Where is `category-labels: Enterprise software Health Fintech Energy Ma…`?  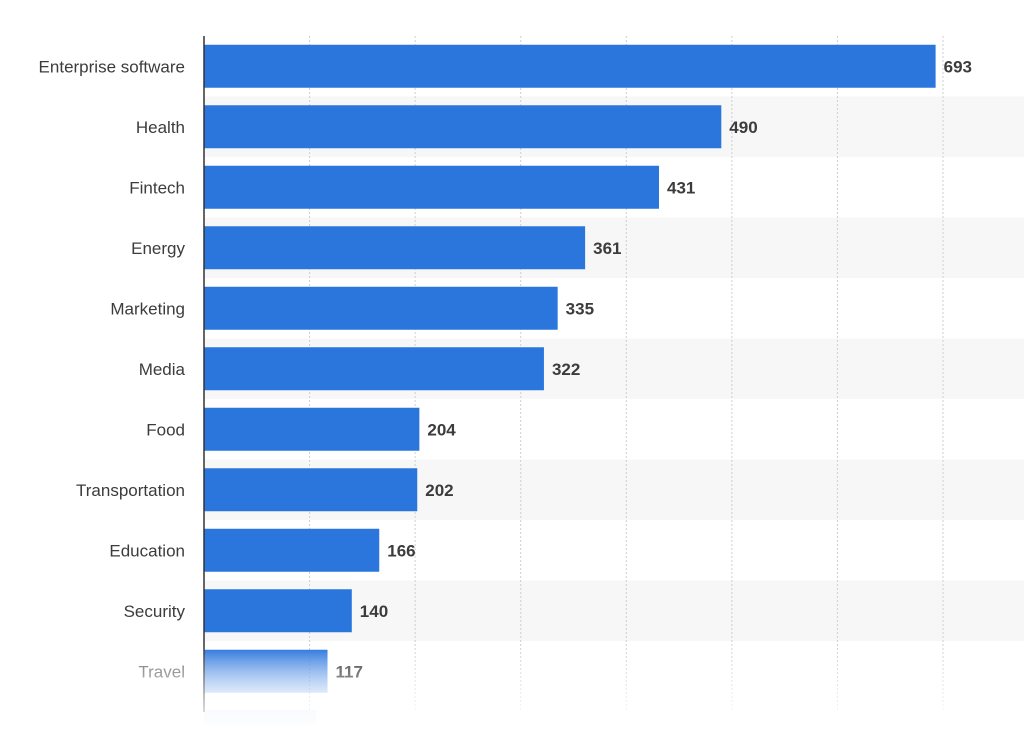
category-labels: Enterprise software Health Fintech Energy Ma… is located at coordinates (112, 369).